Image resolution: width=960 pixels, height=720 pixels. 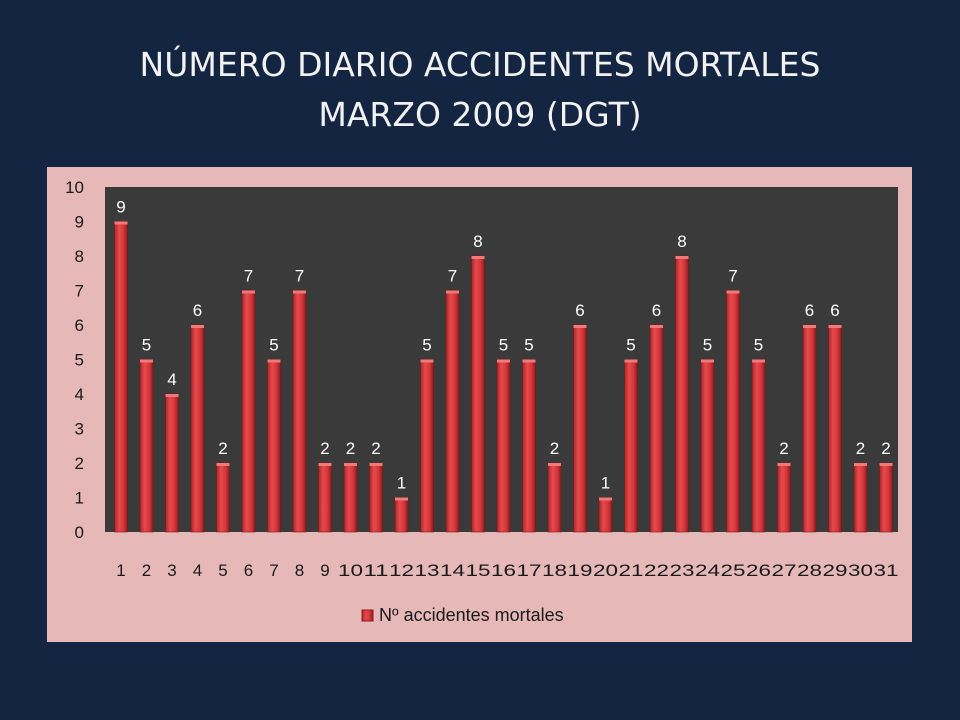 What do you see at coordinates (79, 532) in the screenshot?
I see `y-tick-label: 0` at bounding box center [79, 532].